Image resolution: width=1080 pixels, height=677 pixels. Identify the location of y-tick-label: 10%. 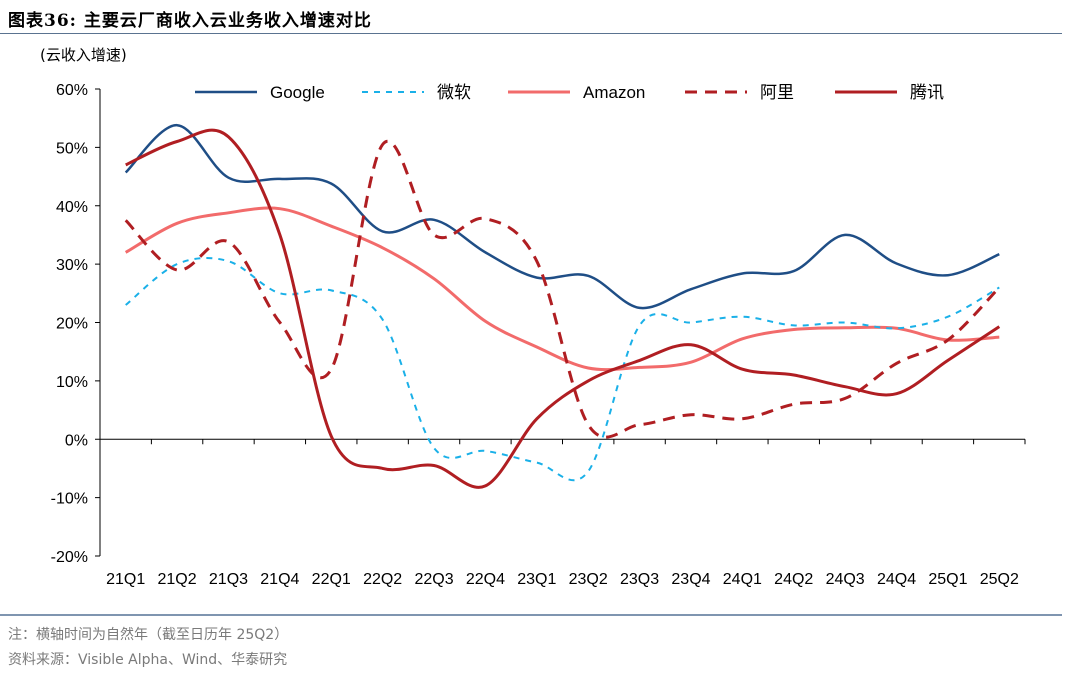
(72, 382).